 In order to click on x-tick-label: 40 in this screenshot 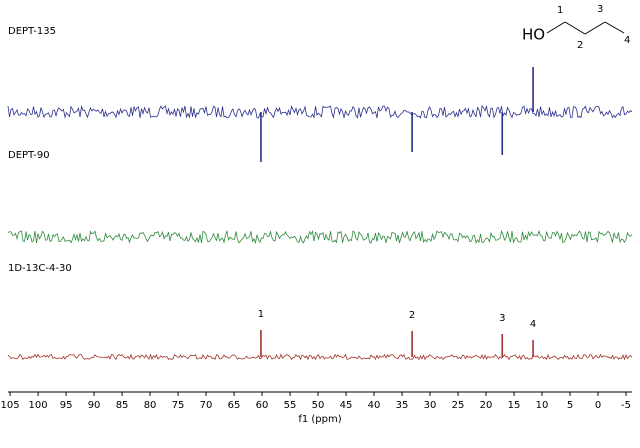, I will do `click(374, 405)`.